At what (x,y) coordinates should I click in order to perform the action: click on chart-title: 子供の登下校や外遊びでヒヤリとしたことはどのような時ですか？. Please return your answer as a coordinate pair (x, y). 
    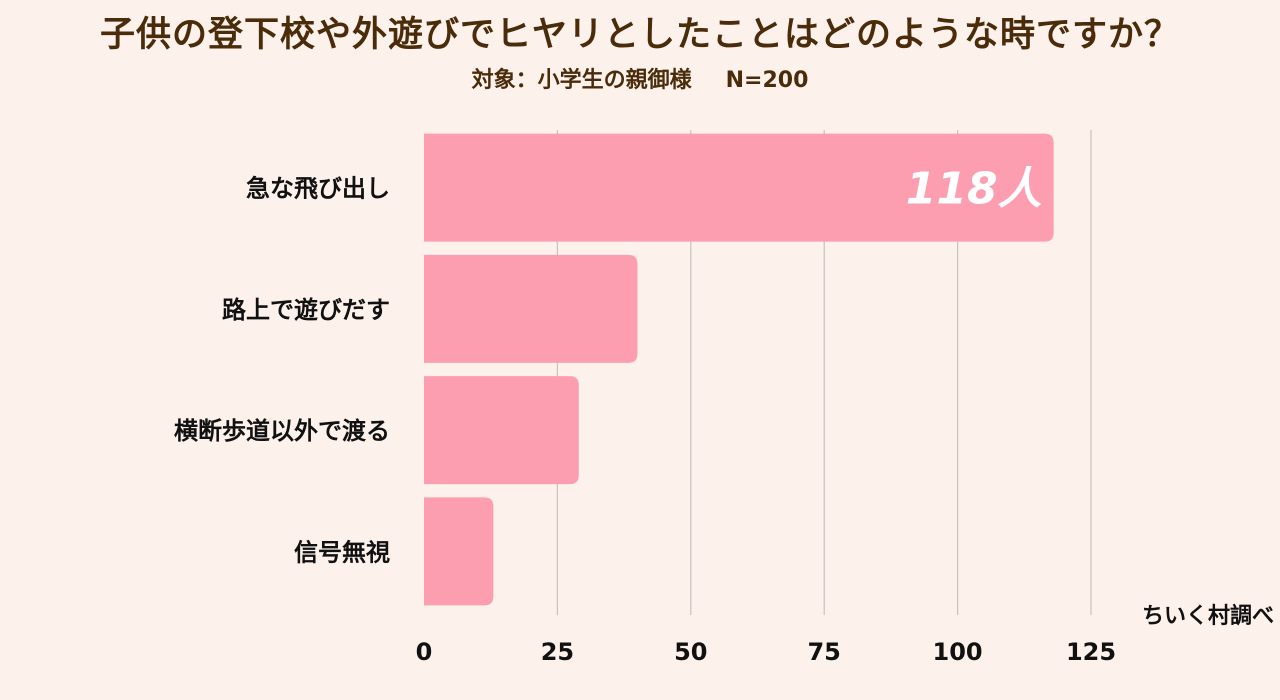
    Looking at the image, I should click on (639, 35).